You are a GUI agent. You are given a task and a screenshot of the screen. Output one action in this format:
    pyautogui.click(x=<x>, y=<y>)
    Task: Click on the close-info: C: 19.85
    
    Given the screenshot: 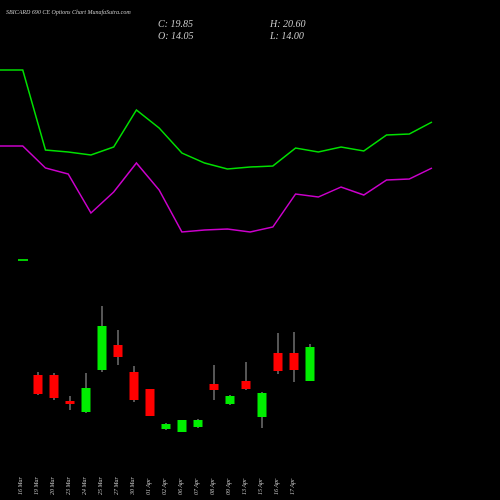 What is the action you would take?
    pyautogui.click(x=175, y=24)
    